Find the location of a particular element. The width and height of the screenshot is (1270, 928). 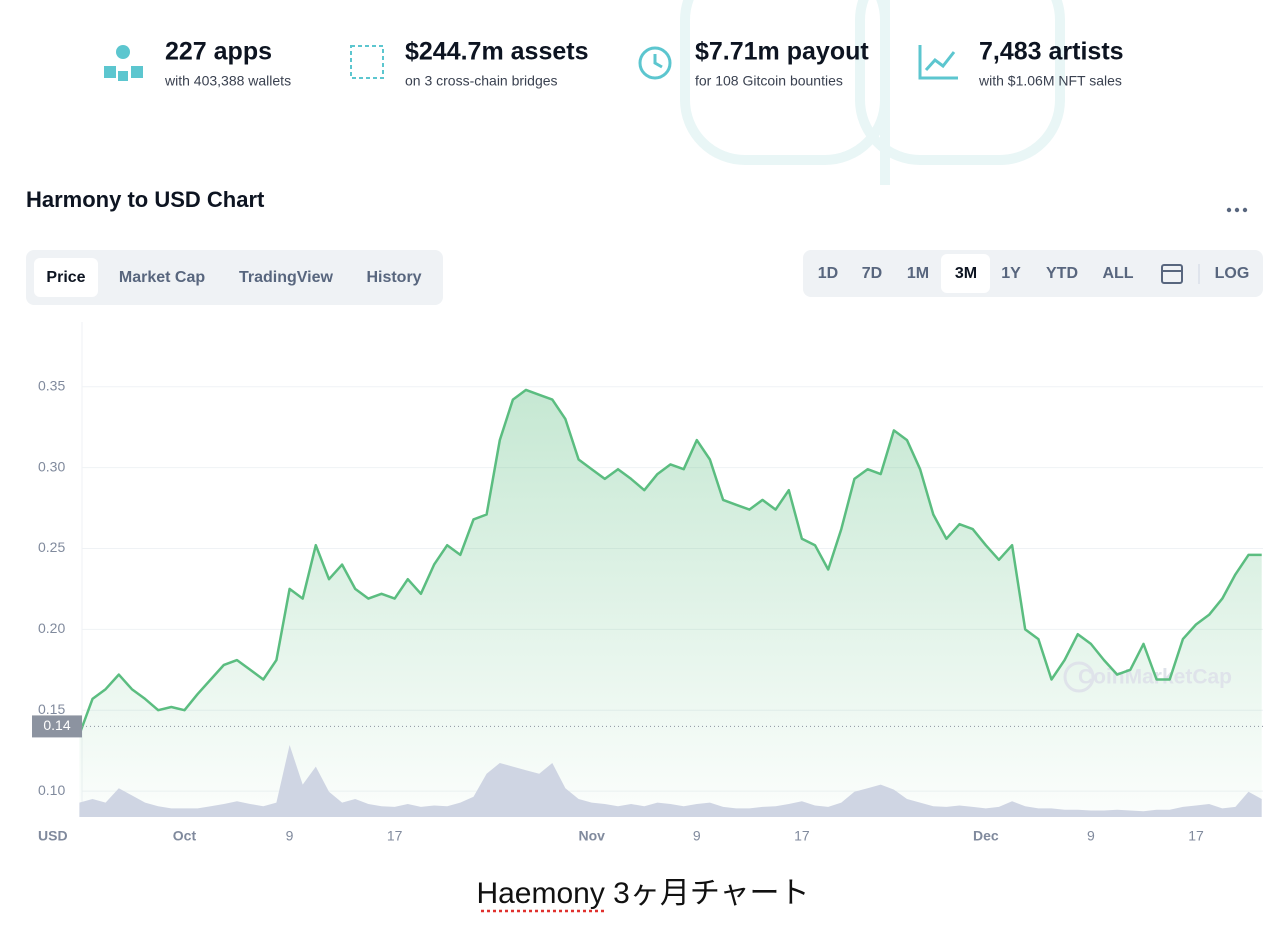

stat-title: 227 apps is located at coordinates (218, 52).